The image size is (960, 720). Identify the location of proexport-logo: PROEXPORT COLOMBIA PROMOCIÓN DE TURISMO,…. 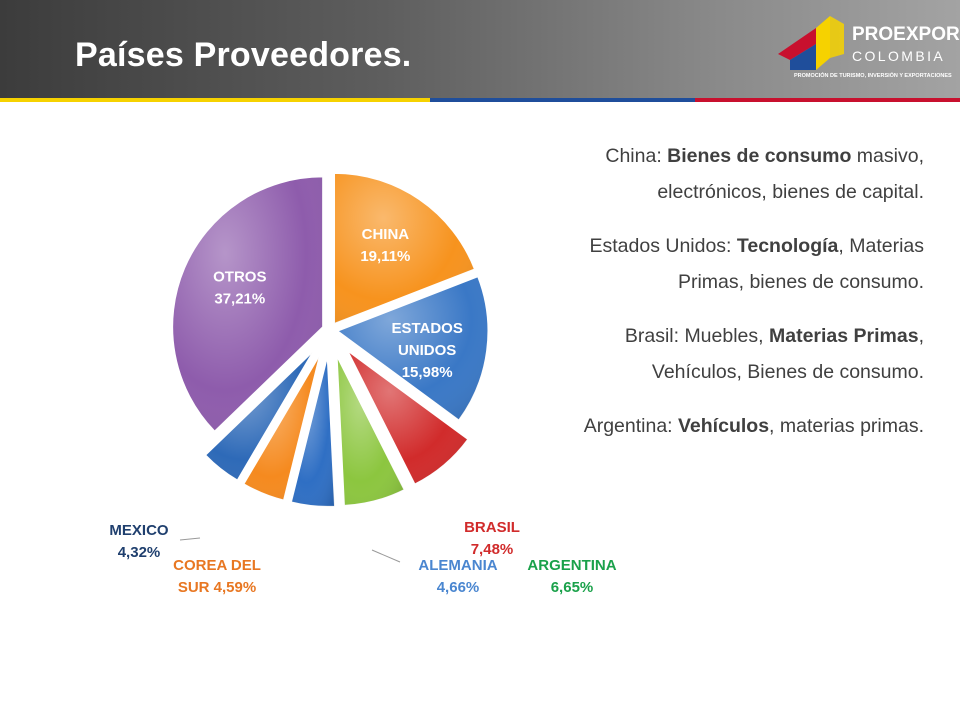
(866, 50).